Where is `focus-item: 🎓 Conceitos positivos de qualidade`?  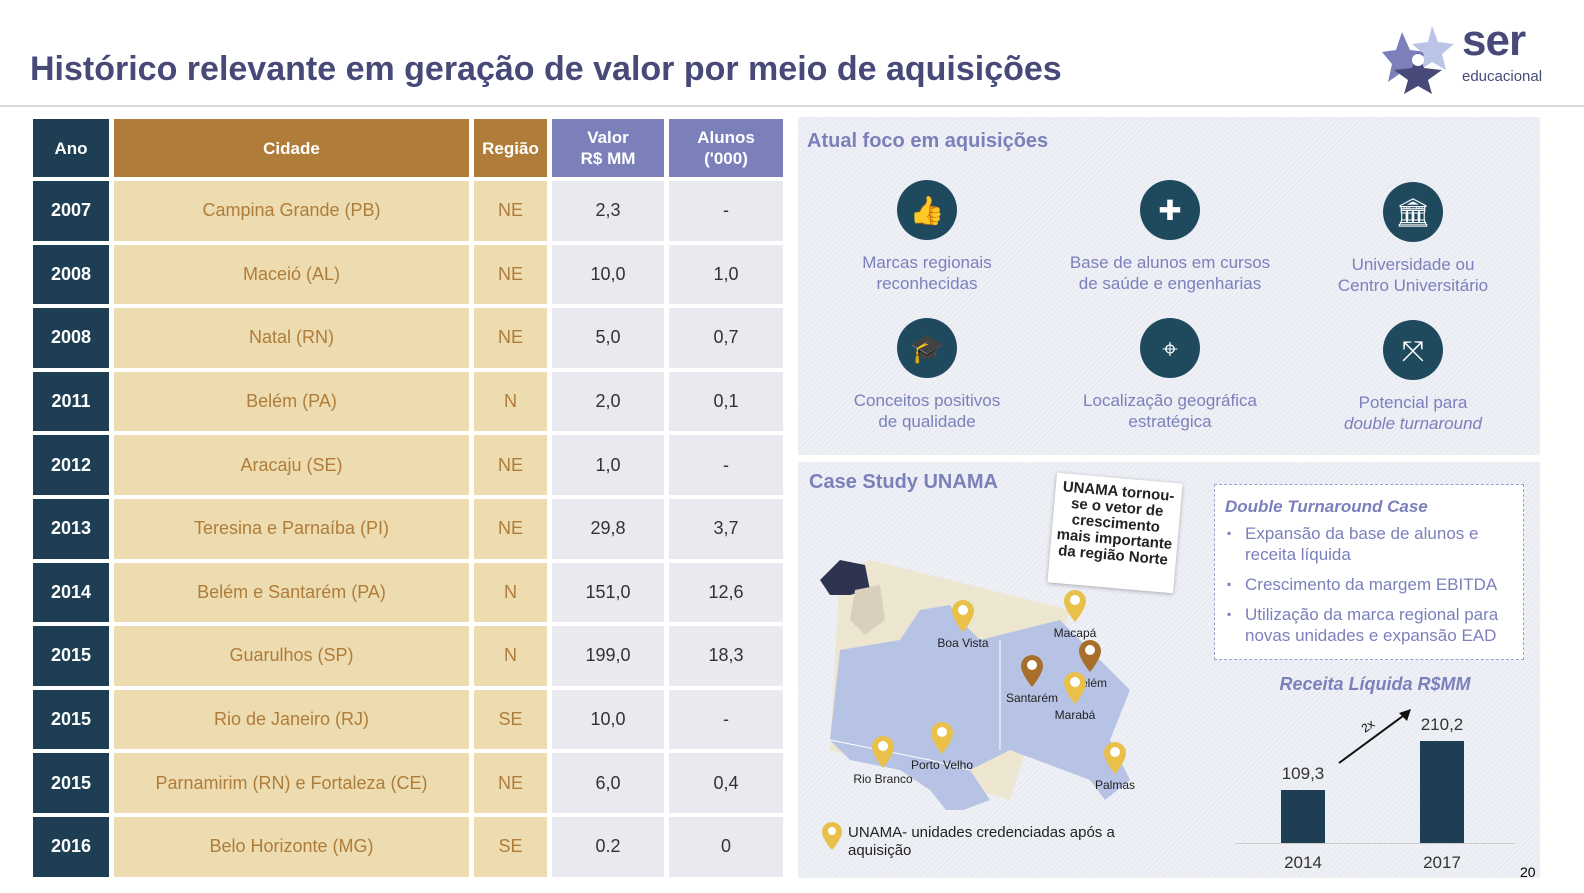
focus-item: 🎓 Conceitos positivos de qualidade is located at coordinates (927, 375).